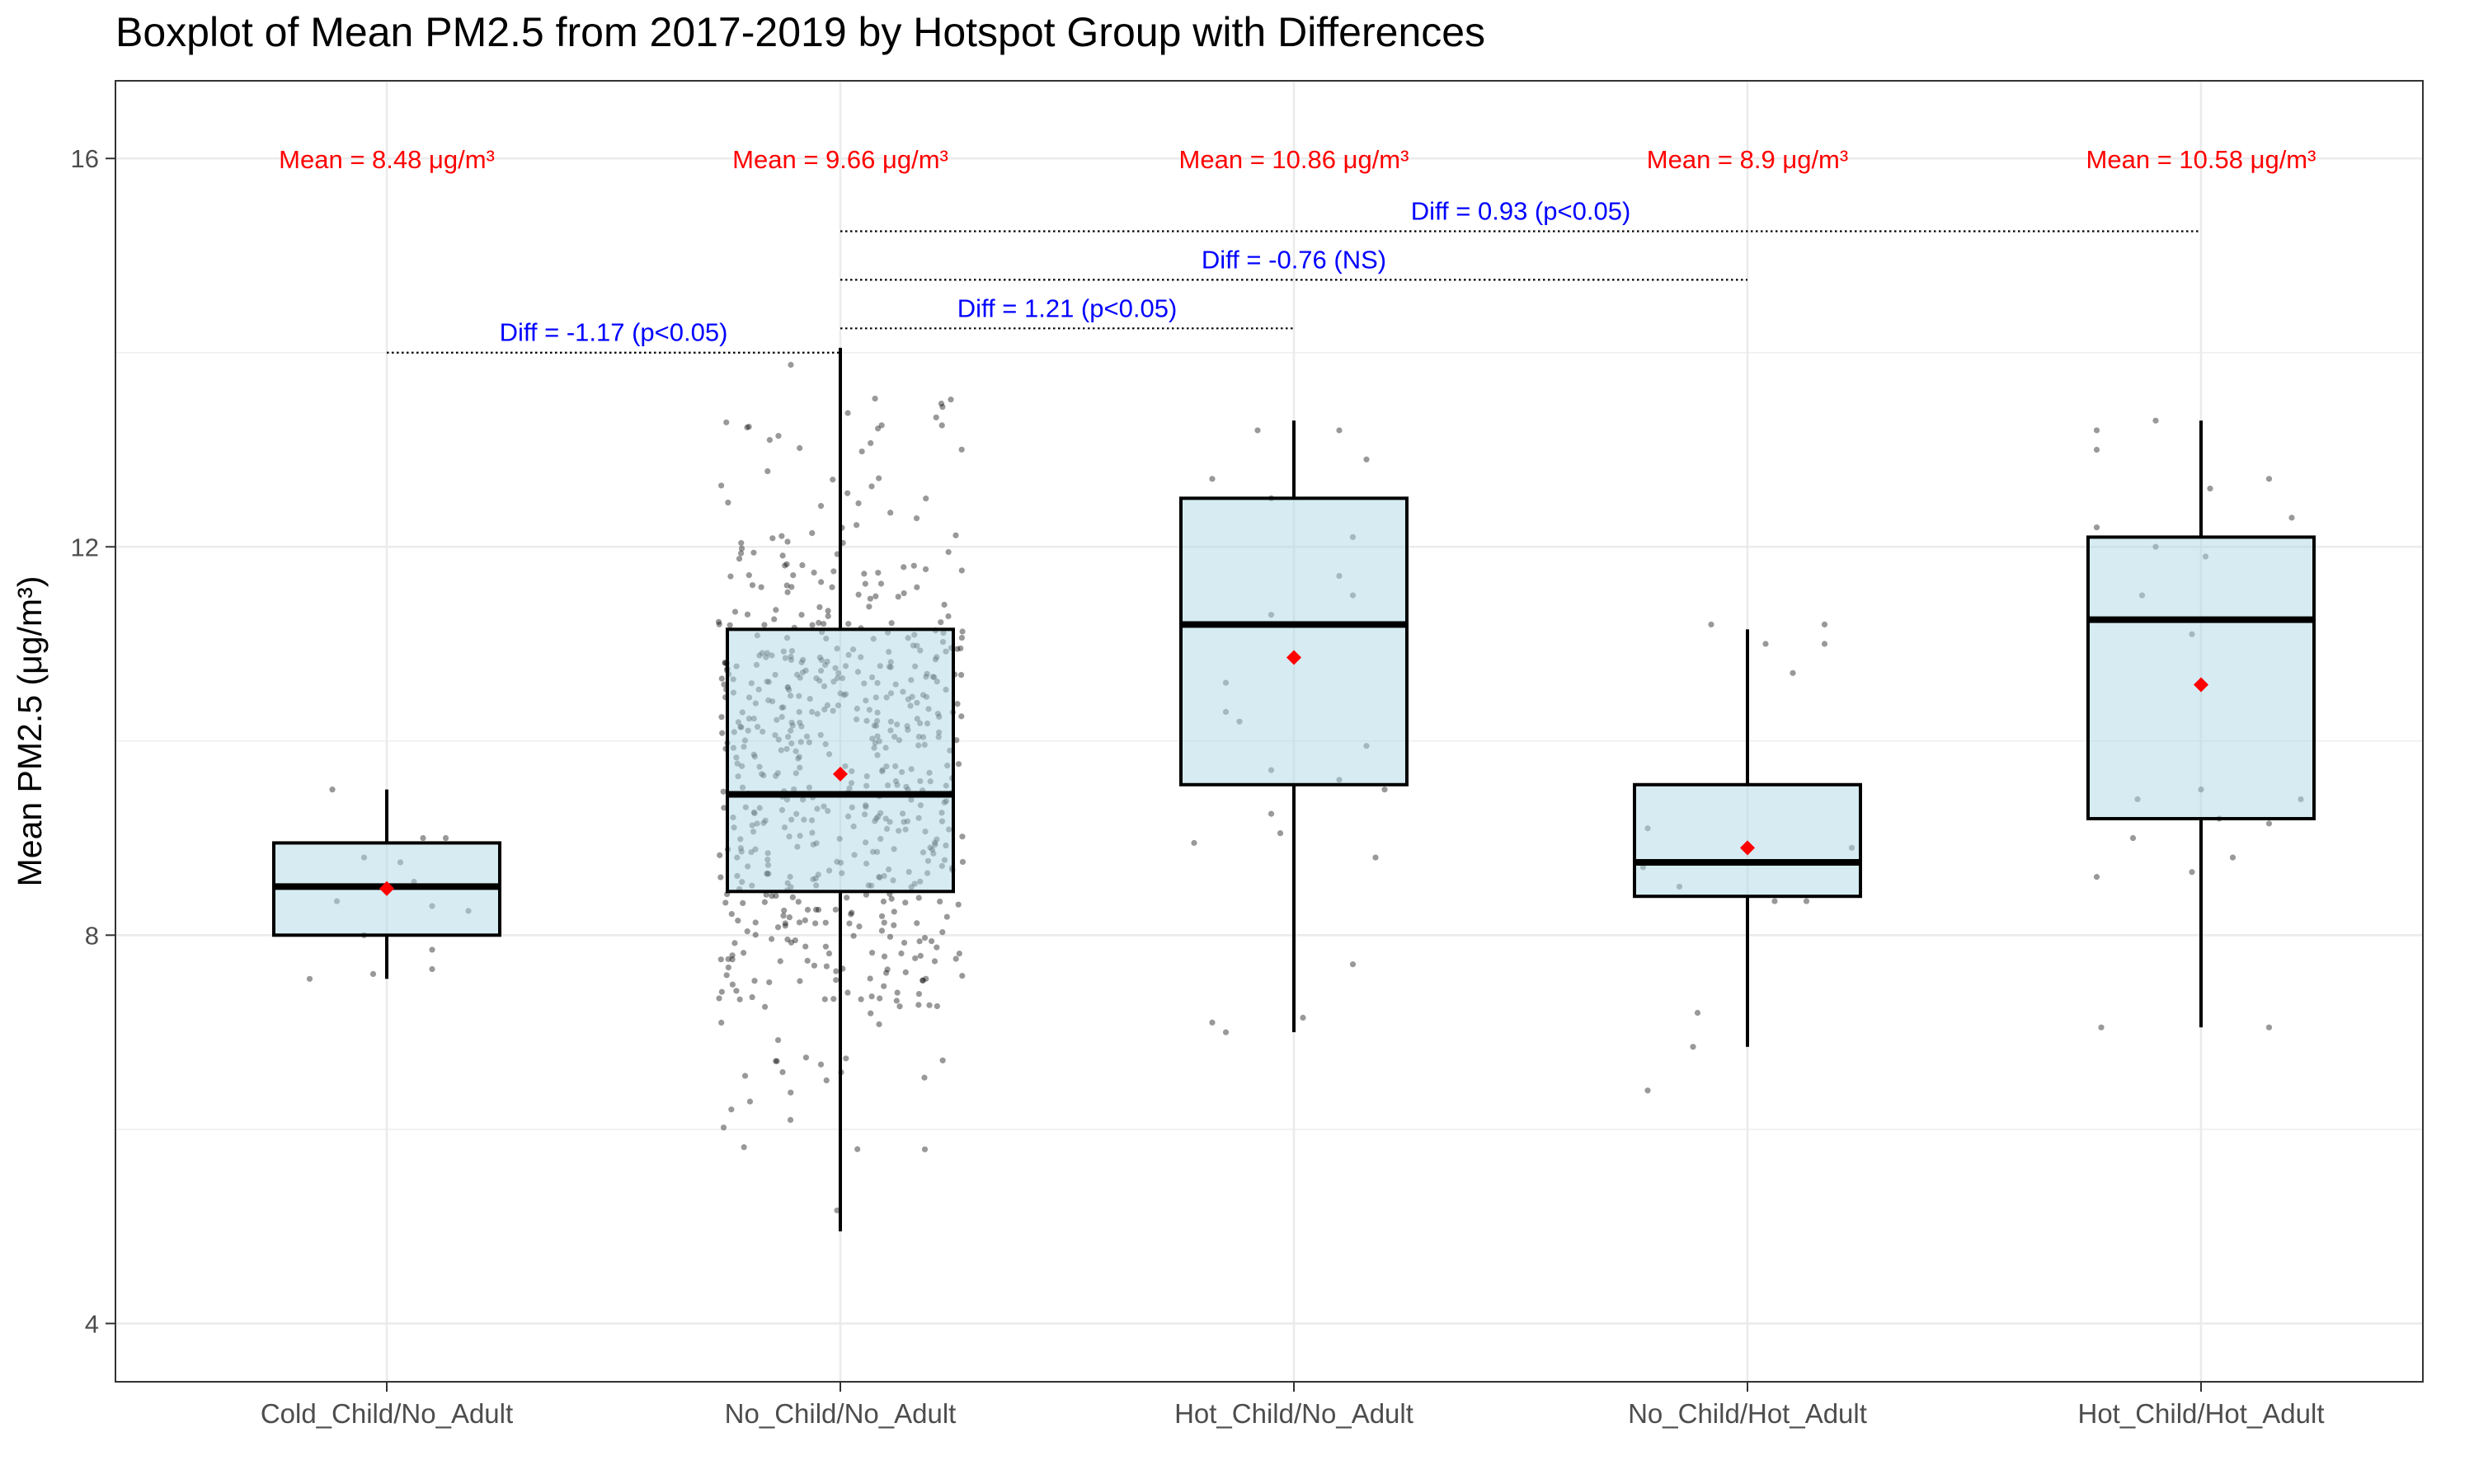  I want to click on mean-marker, so click(840, 774).